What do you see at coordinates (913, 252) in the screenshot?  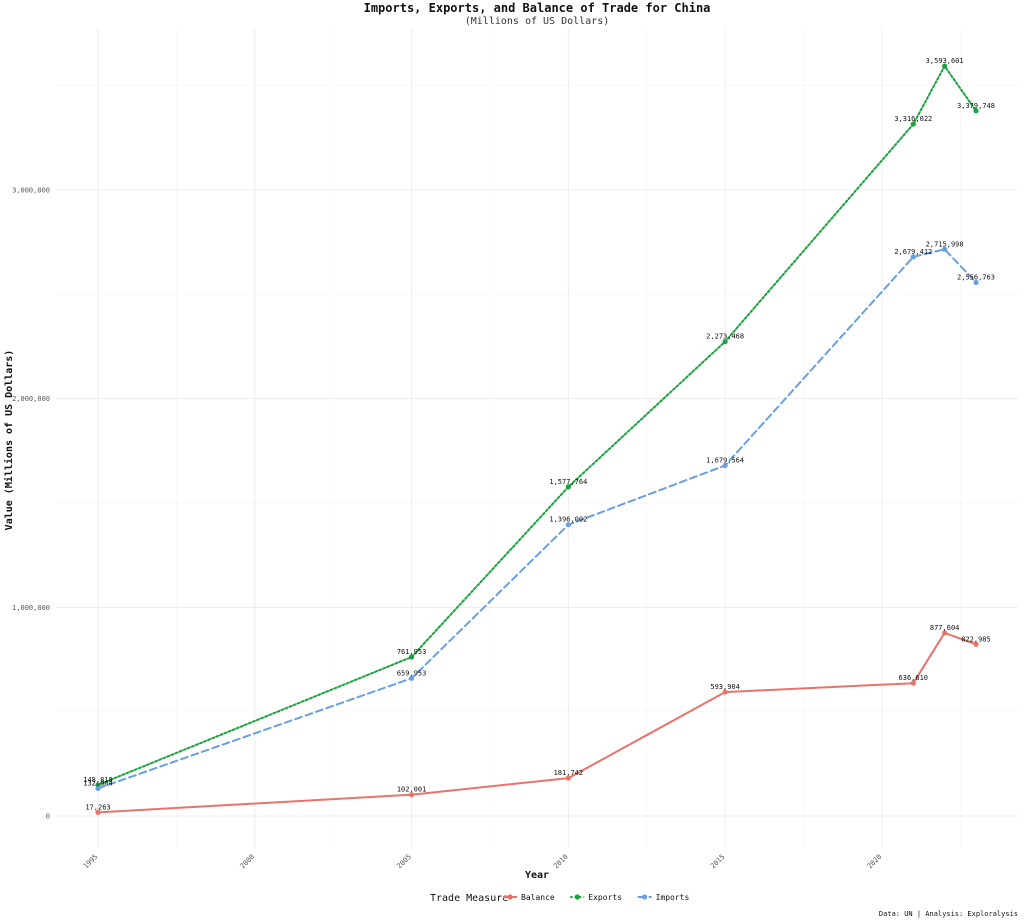 I see `data-label-imports: 2,679,412` at bounding box center [913, 252].